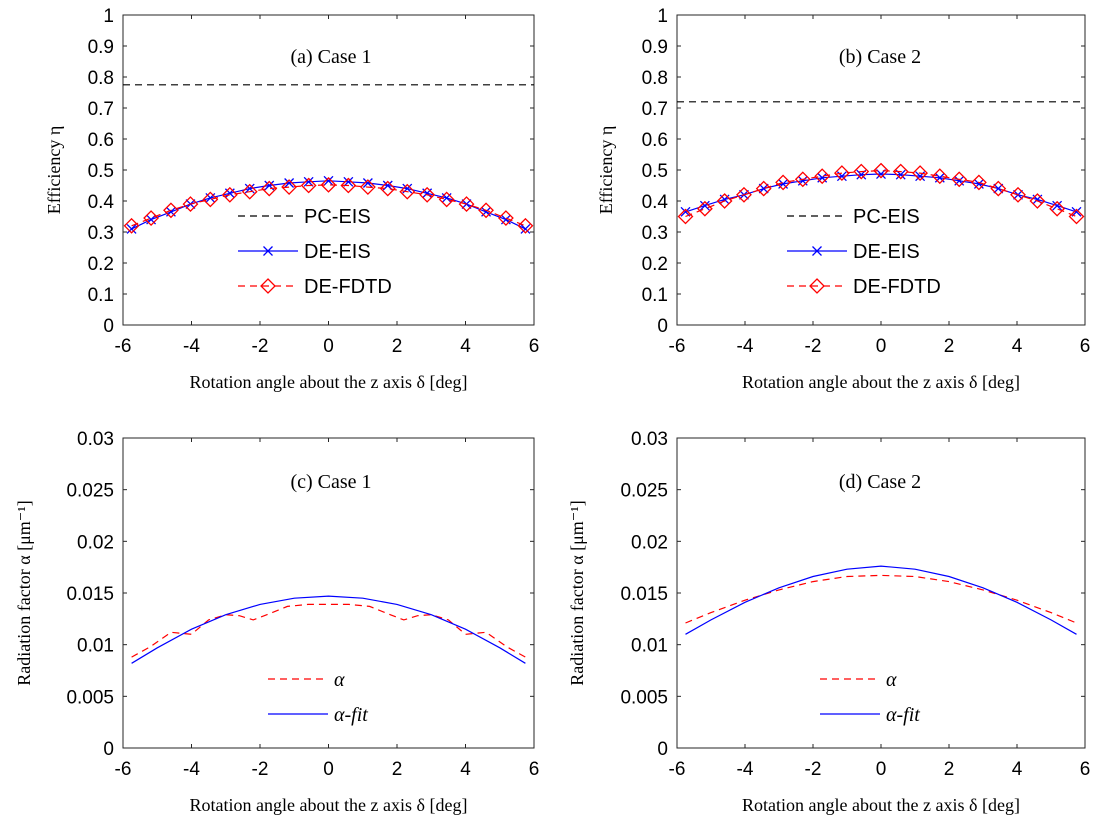  I want to click on panel-title: (b) Case 2, so click(880, 57).